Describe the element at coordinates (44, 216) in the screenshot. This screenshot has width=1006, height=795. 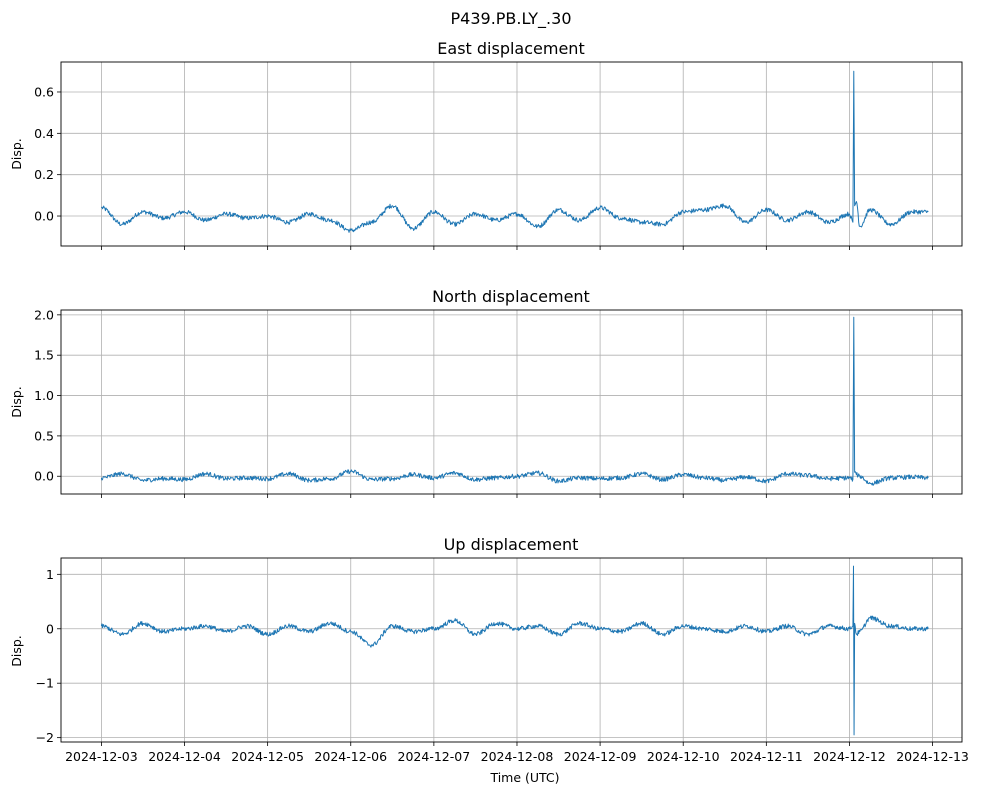
I see `y-tick-label-east: 0.0` at that location.